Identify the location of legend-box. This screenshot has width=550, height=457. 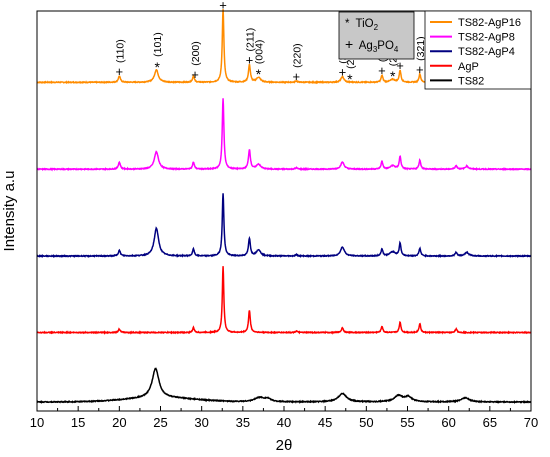
(478, 50).